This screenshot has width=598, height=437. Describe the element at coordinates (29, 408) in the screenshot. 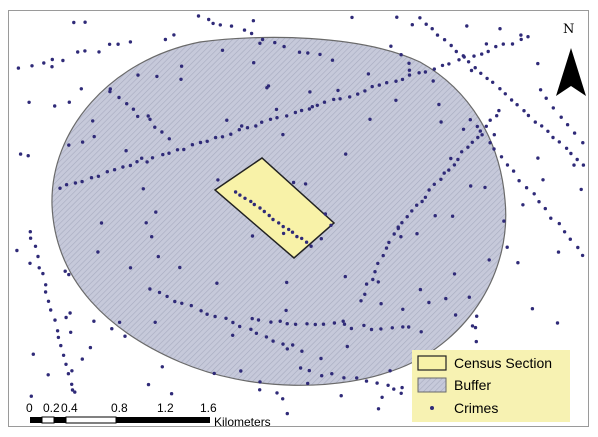

I see `scale-tick-0: 0` at that location.